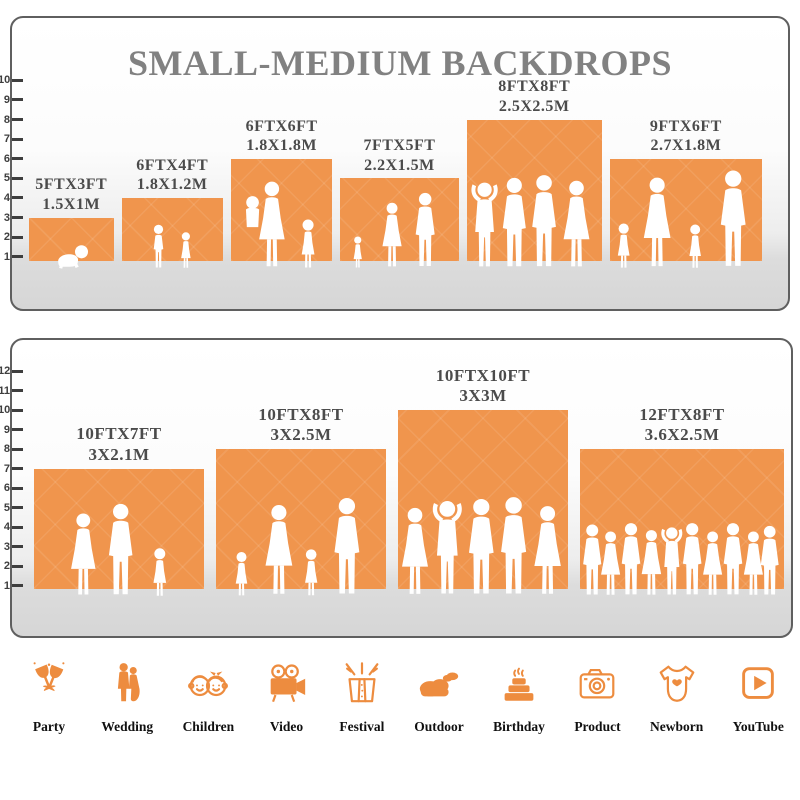 This screenshot has width=800, height=800. I want to click on category-item-festival: Festival, so click(362, 697).